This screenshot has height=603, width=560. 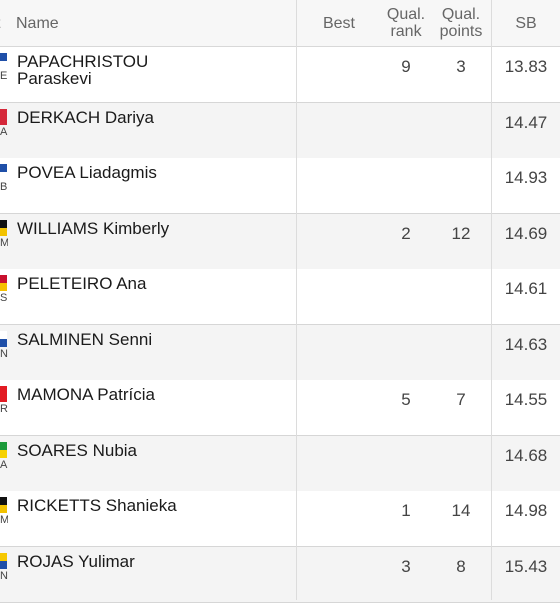 I want to click on athlete-first-name: Patrícia, so click(x=126, y=394).